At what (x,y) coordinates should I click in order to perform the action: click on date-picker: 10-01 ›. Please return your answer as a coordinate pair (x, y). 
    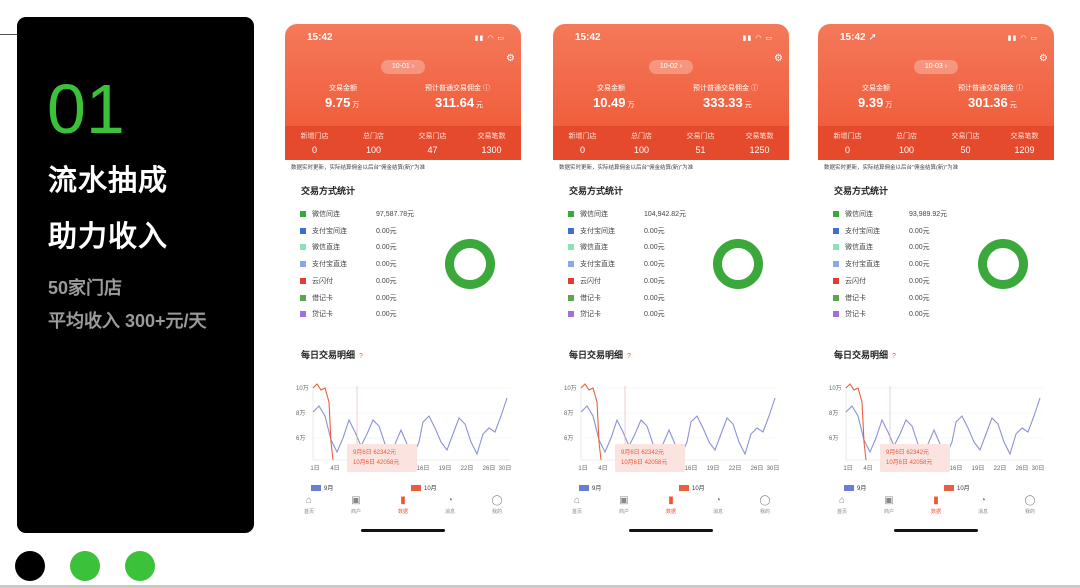
    Looking at the image, I should click on (403, 67).